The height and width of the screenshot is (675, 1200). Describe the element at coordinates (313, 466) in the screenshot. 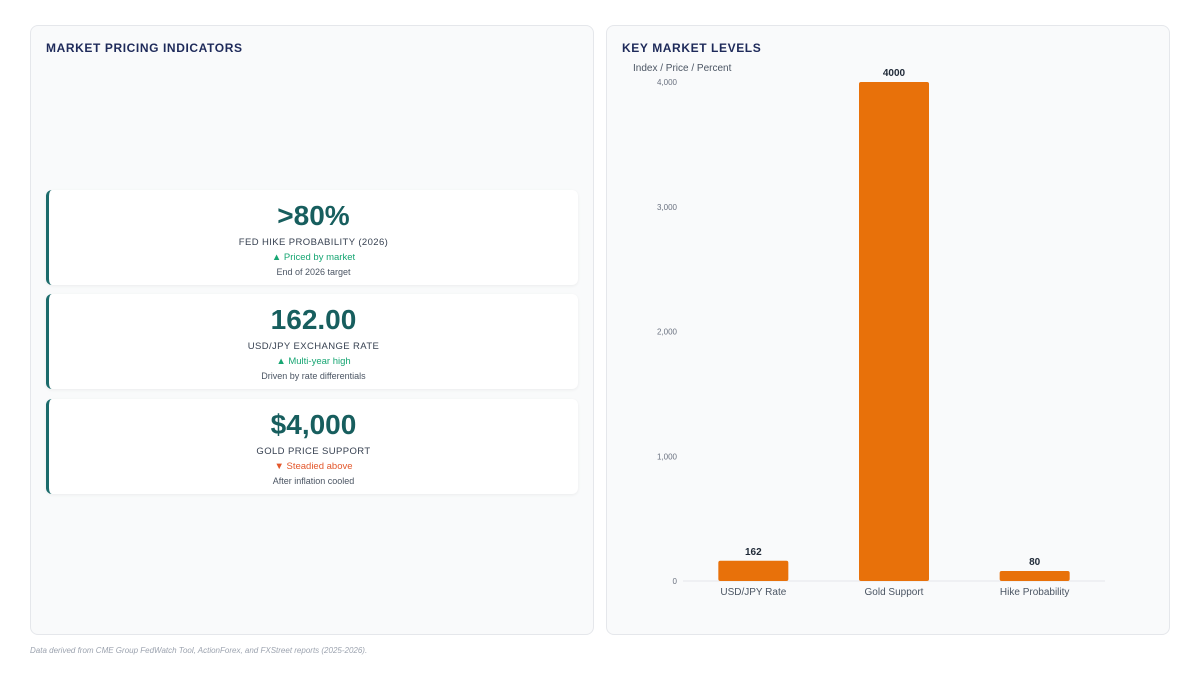

I see `kpi-trend: ▼ Steadied above` at that location.